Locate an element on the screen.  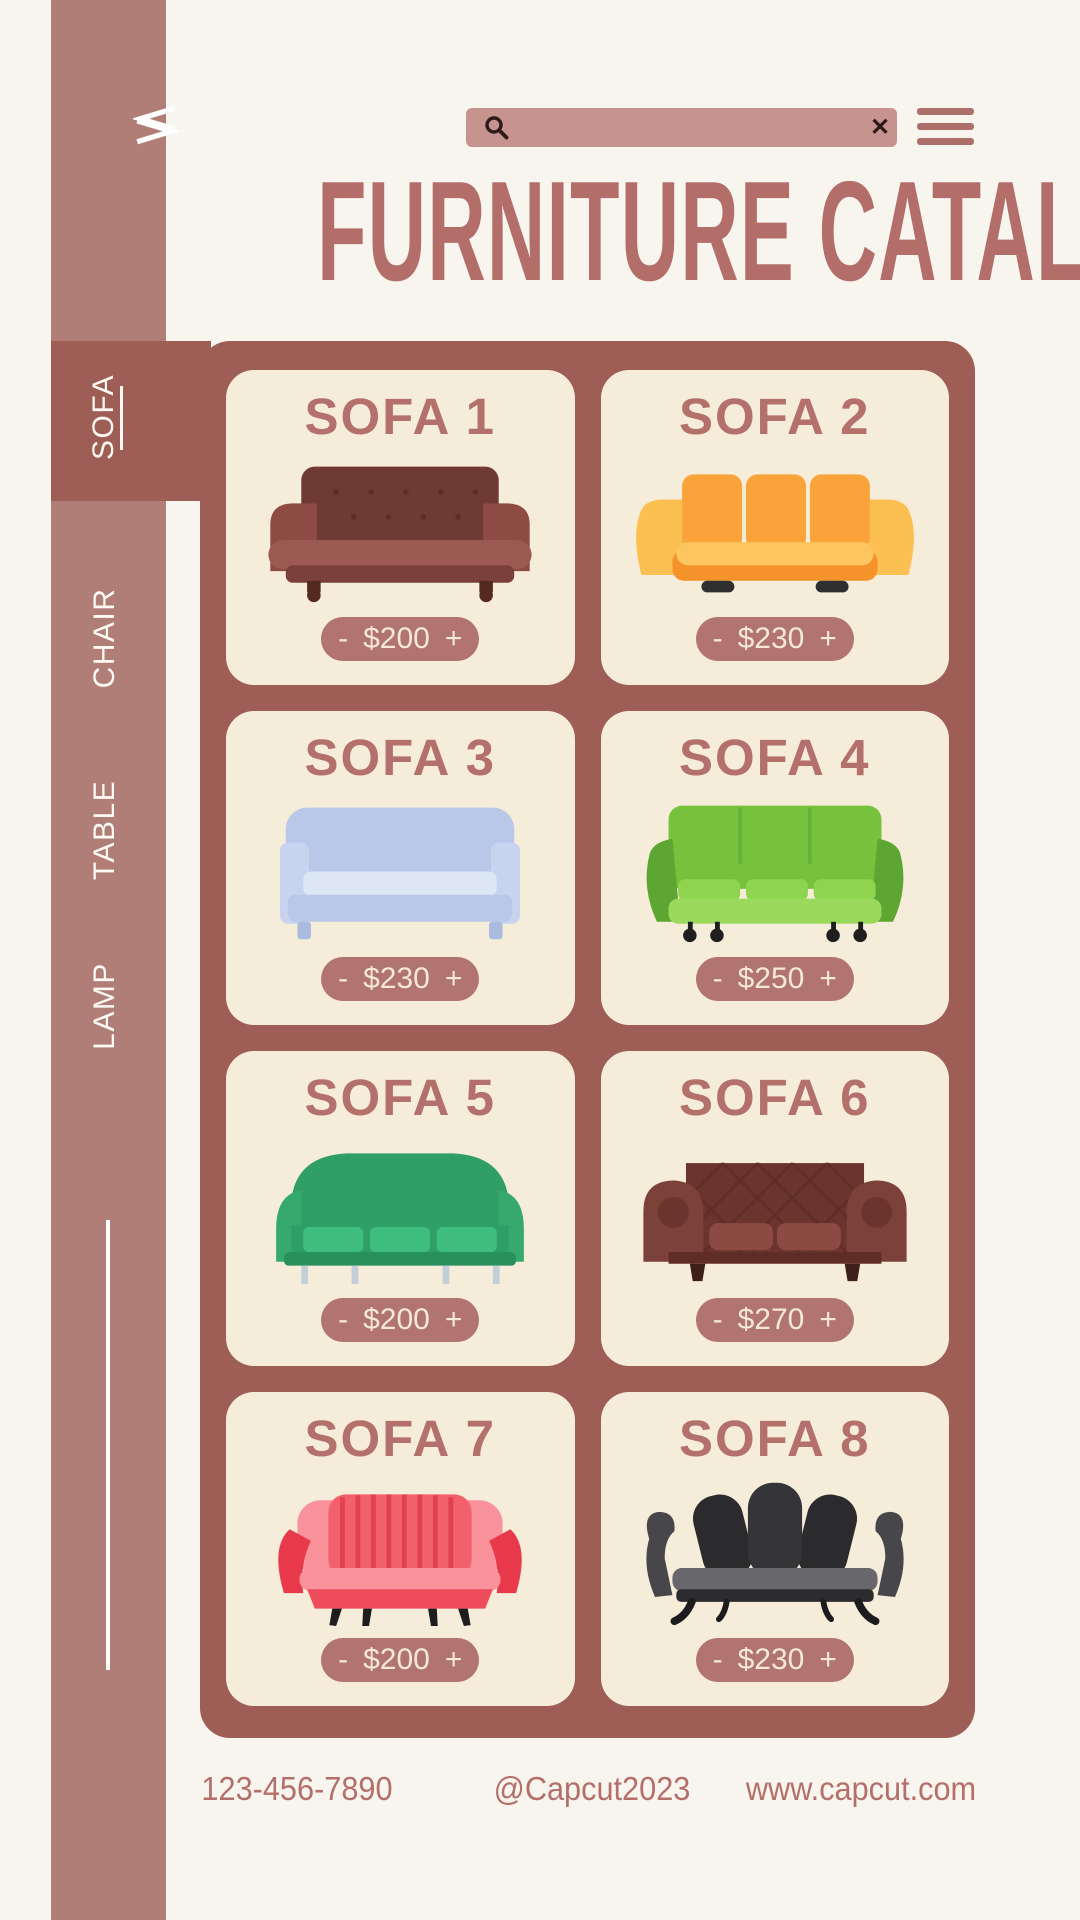
search-bar: ✕ is located at coordinates (681, 127).